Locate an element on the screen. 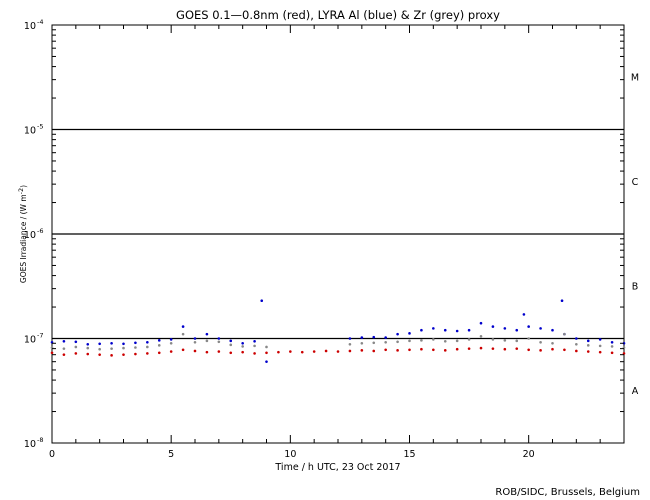 This screenshot has height=500, width=650. data-series-layer is located at coordinates (338, 331).